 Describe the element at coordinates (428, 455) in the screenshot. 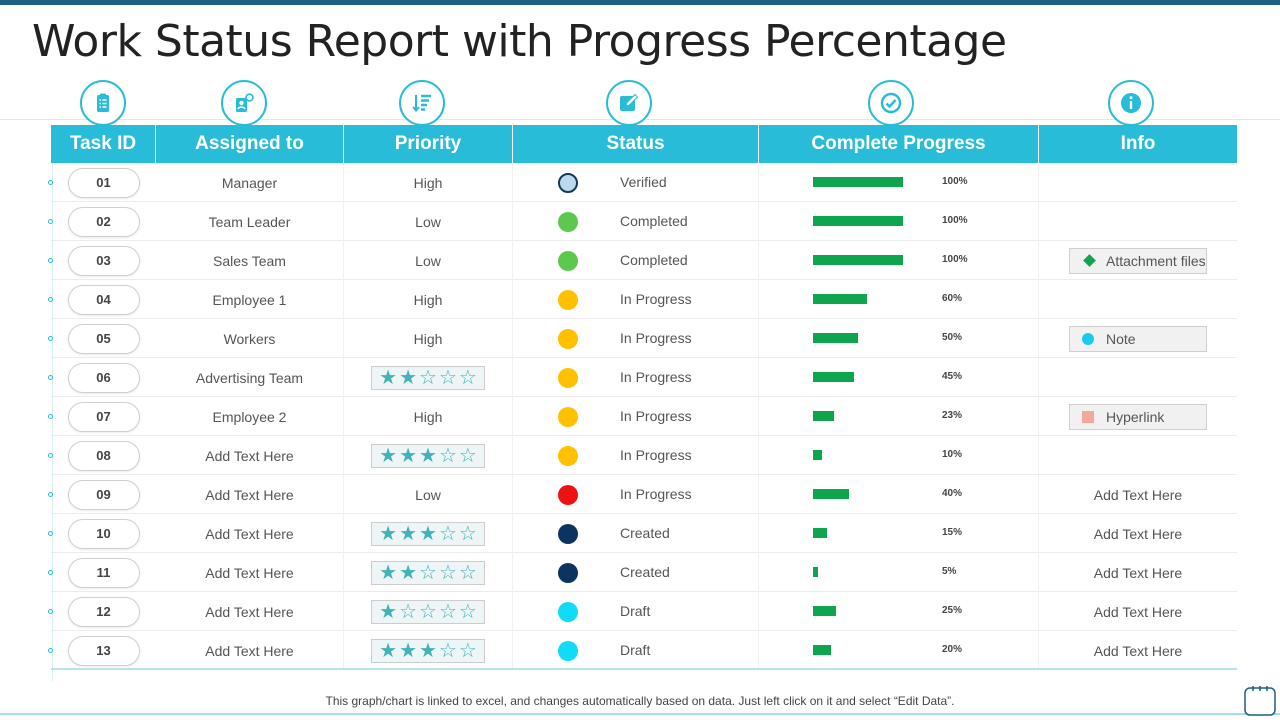

I see `priority-stars: ★ ★ ★ ☆ ☆` at that location.